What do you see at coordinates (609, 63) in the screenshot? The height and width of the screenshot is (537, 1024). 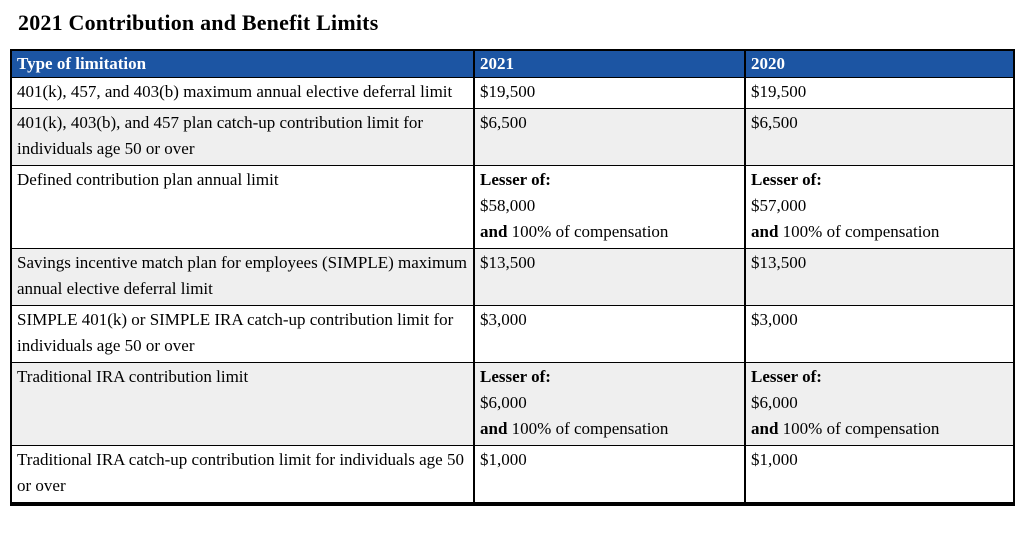 I see `column-header-2021: 2021` at bounding box center [609, 63].